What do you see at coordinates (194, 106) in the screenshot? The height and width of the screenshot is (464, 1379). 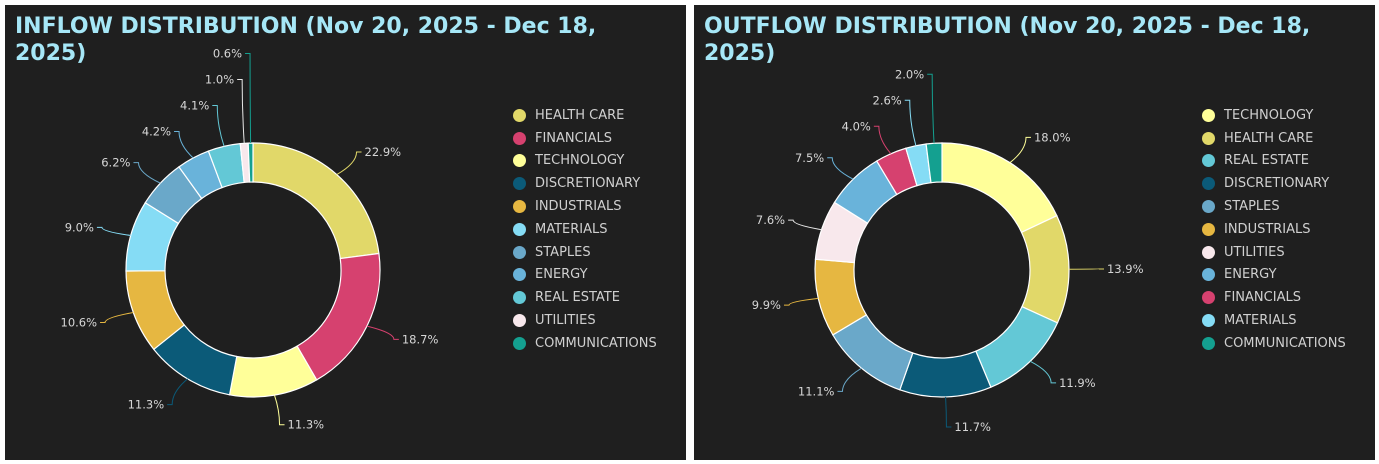 I see `data-label: 4.1%` at bounding box center [194, 106].